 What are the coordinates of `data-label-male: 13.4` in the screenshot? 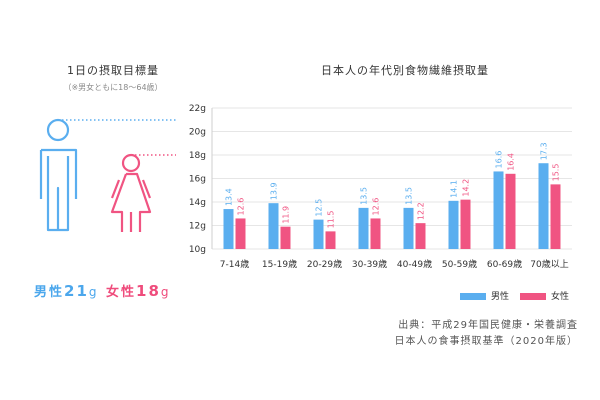 It's located at (229, 197).